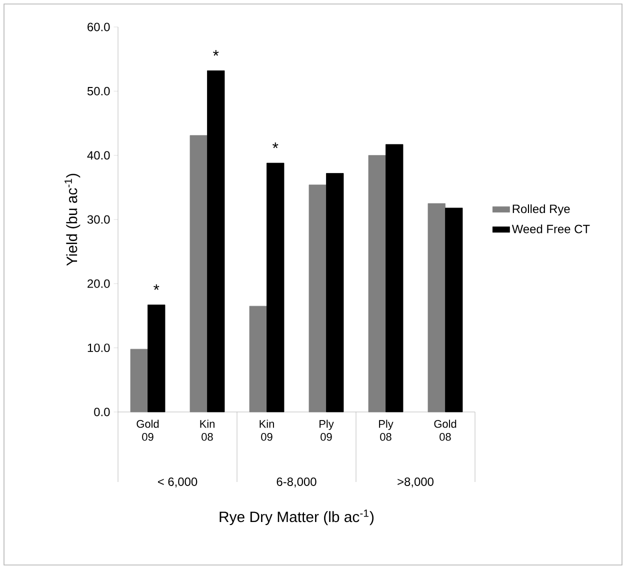 This screenshot has height=569, width=626. Describe the element at coordinates (98, 91) in the screenshot. I see `y-tick-label: 50.0` at that location.